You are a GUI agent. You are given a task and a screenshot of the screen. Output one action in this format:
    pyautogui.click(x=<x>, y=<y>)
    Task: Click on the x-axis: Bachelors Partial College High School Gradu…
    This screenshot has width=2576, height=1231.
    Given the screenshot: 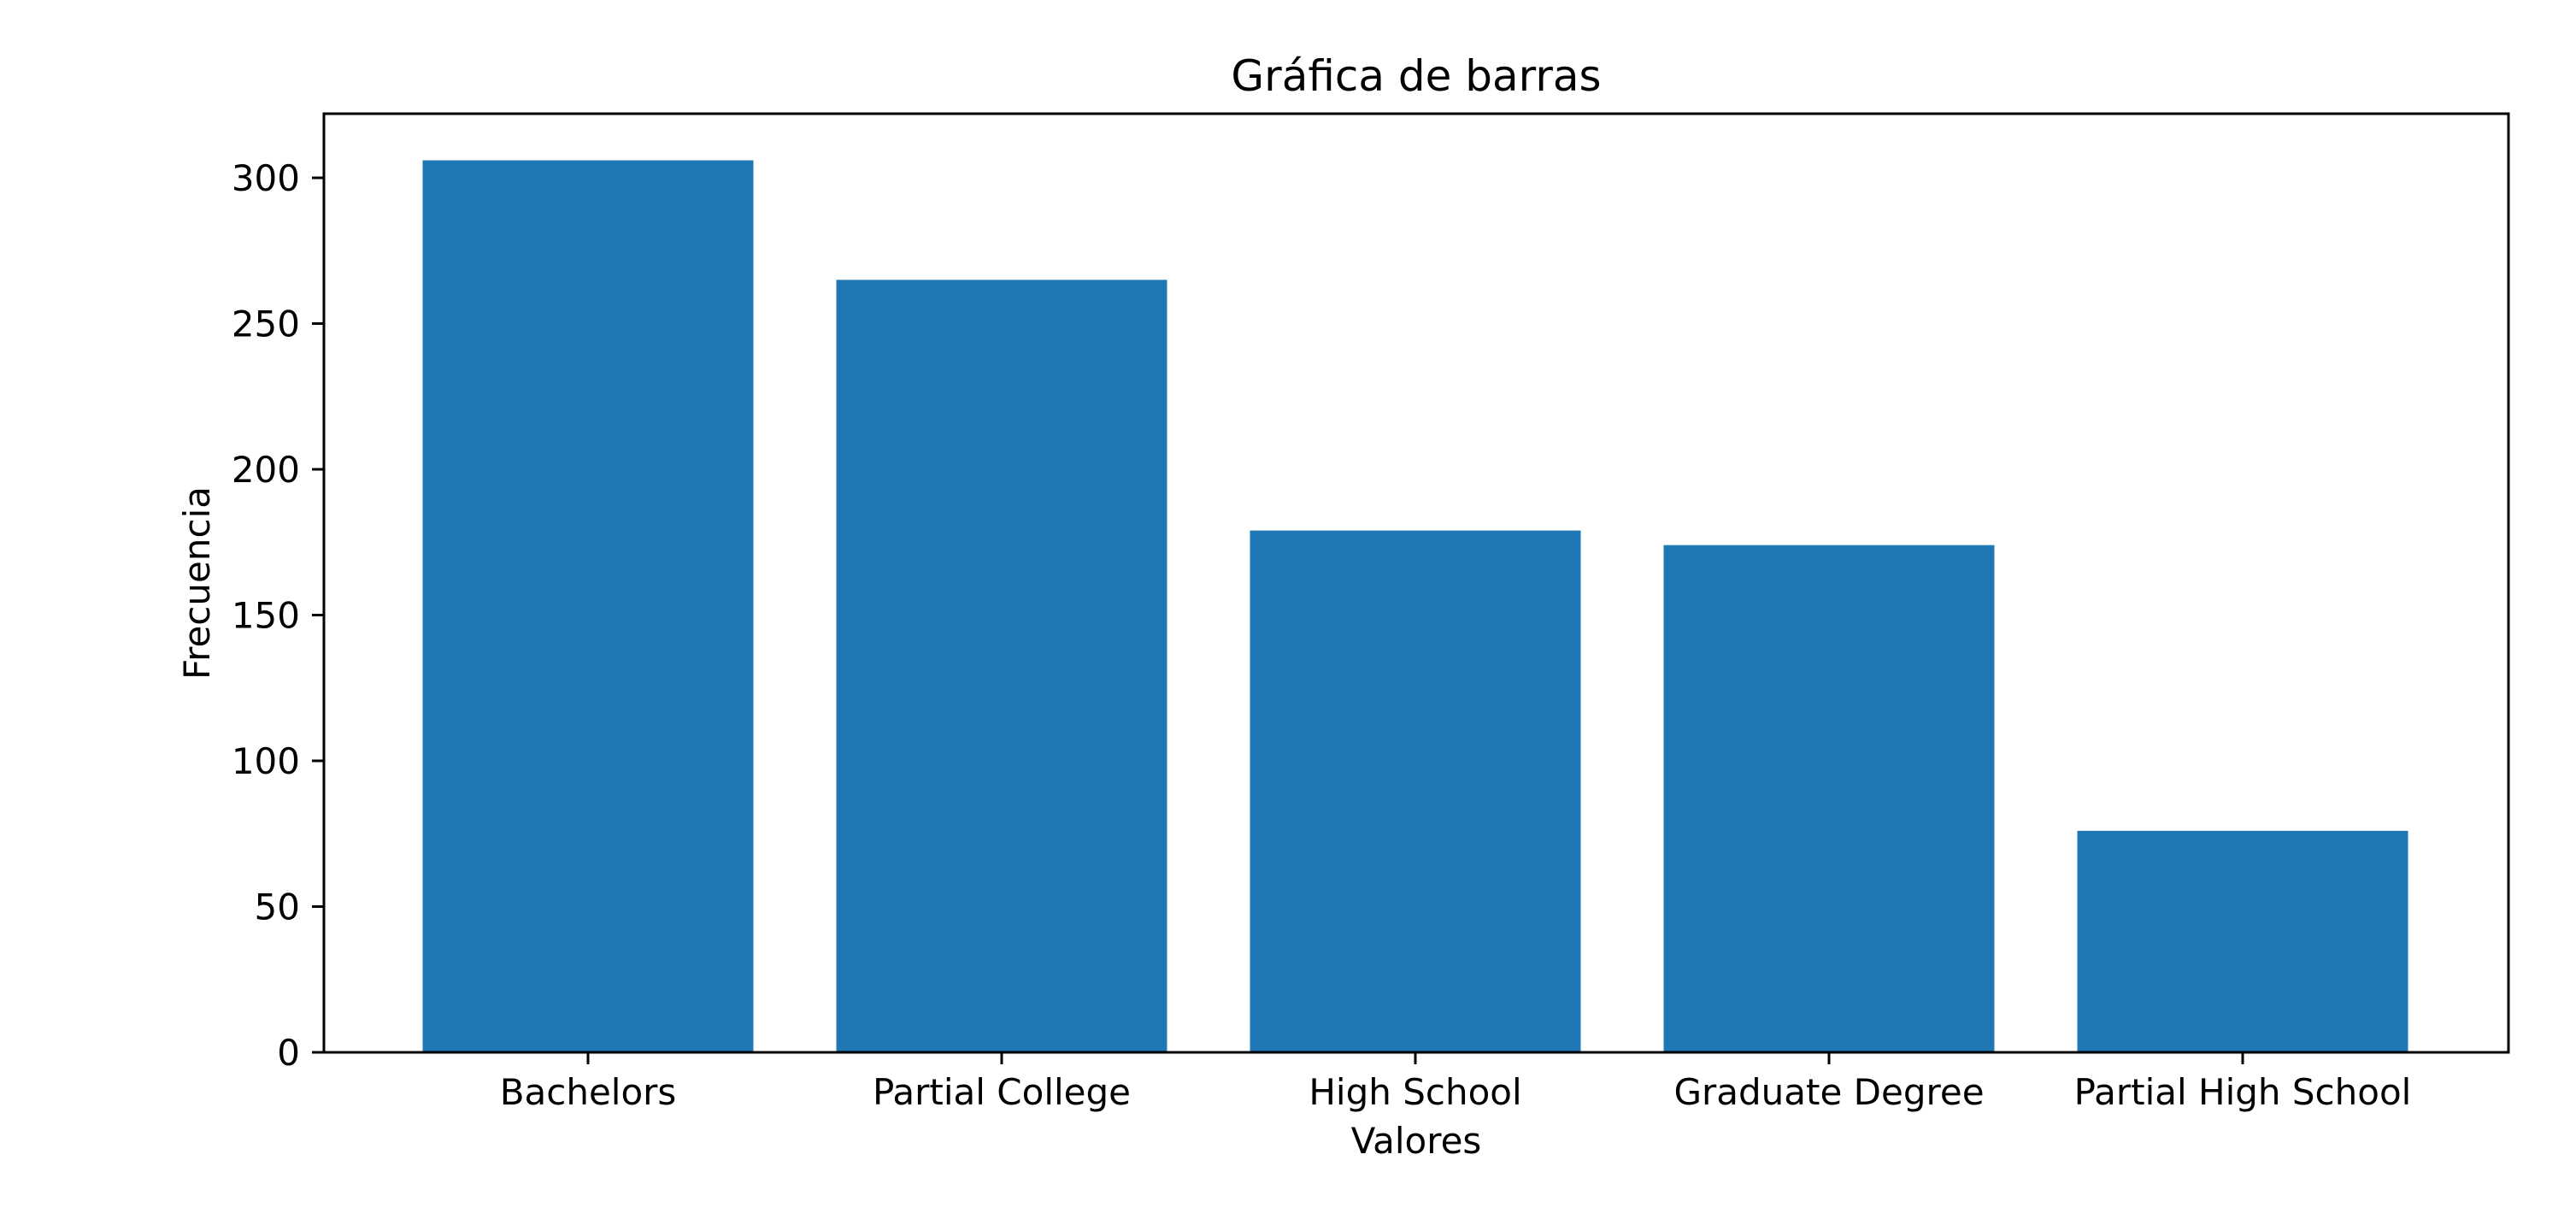 What is the action you would take?
    pyautogui.click(x=1456, y=1082)
    